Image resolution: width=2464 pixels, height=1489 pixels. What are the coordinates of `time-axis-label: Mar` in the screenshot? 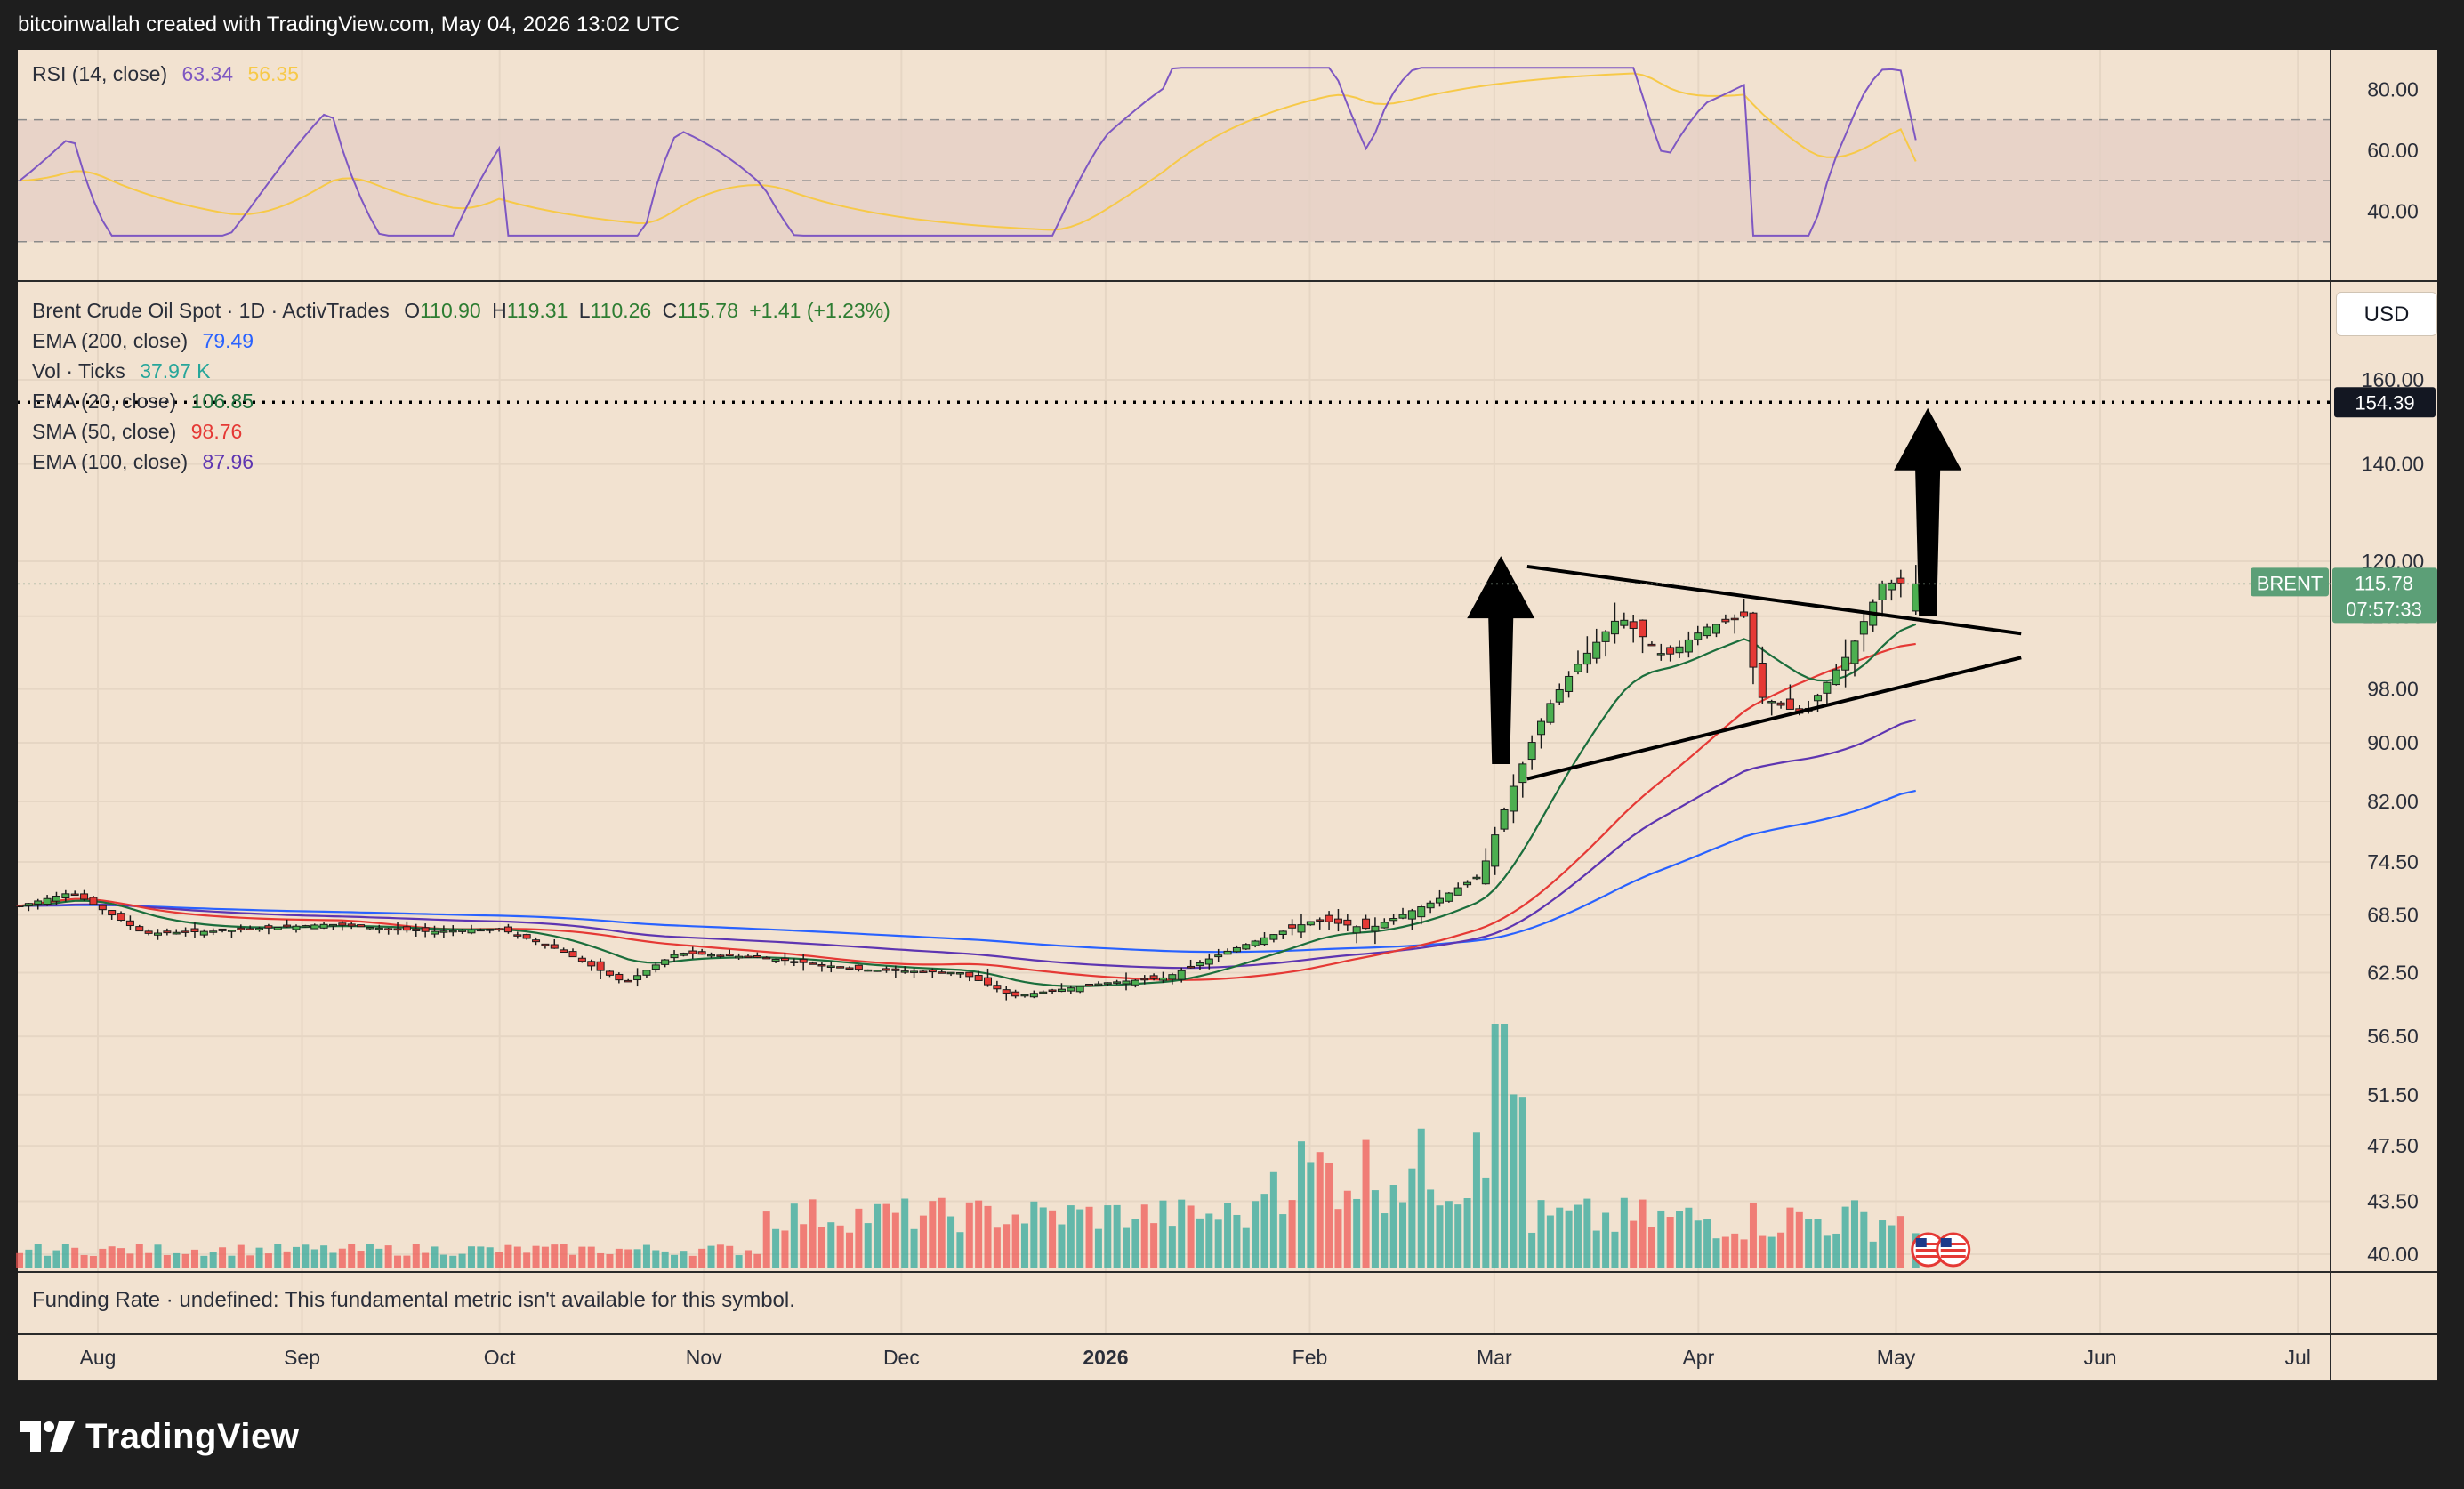 It's located at (1495, 1357).